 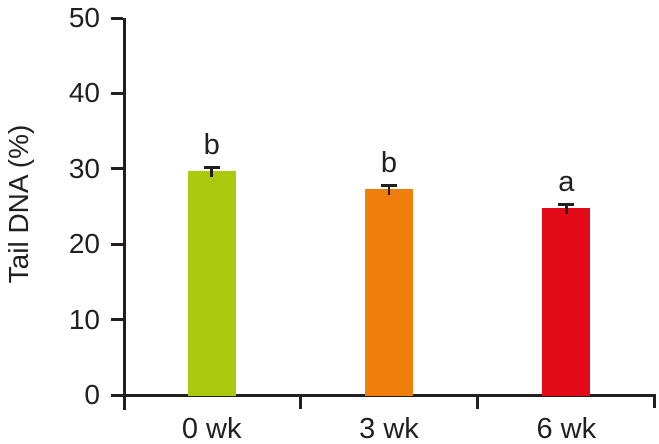 I want to click on y-tick-label: 20, so click(x=84, y=244).